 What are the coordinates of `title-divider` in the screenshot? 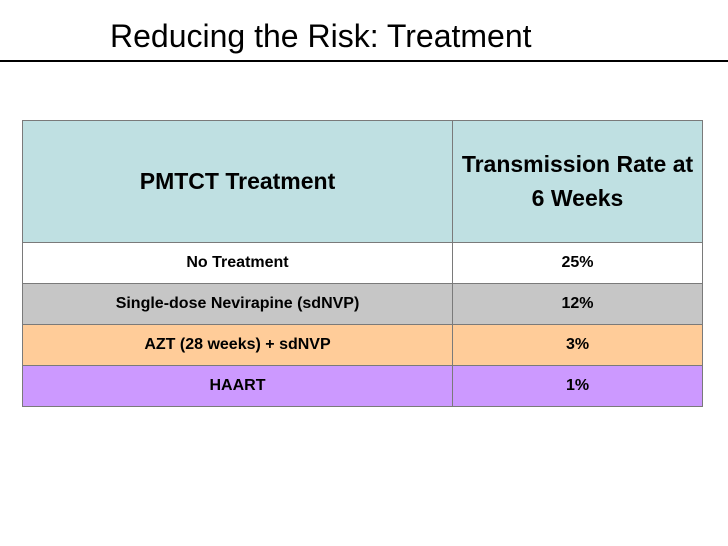 It's located at (364, 61).